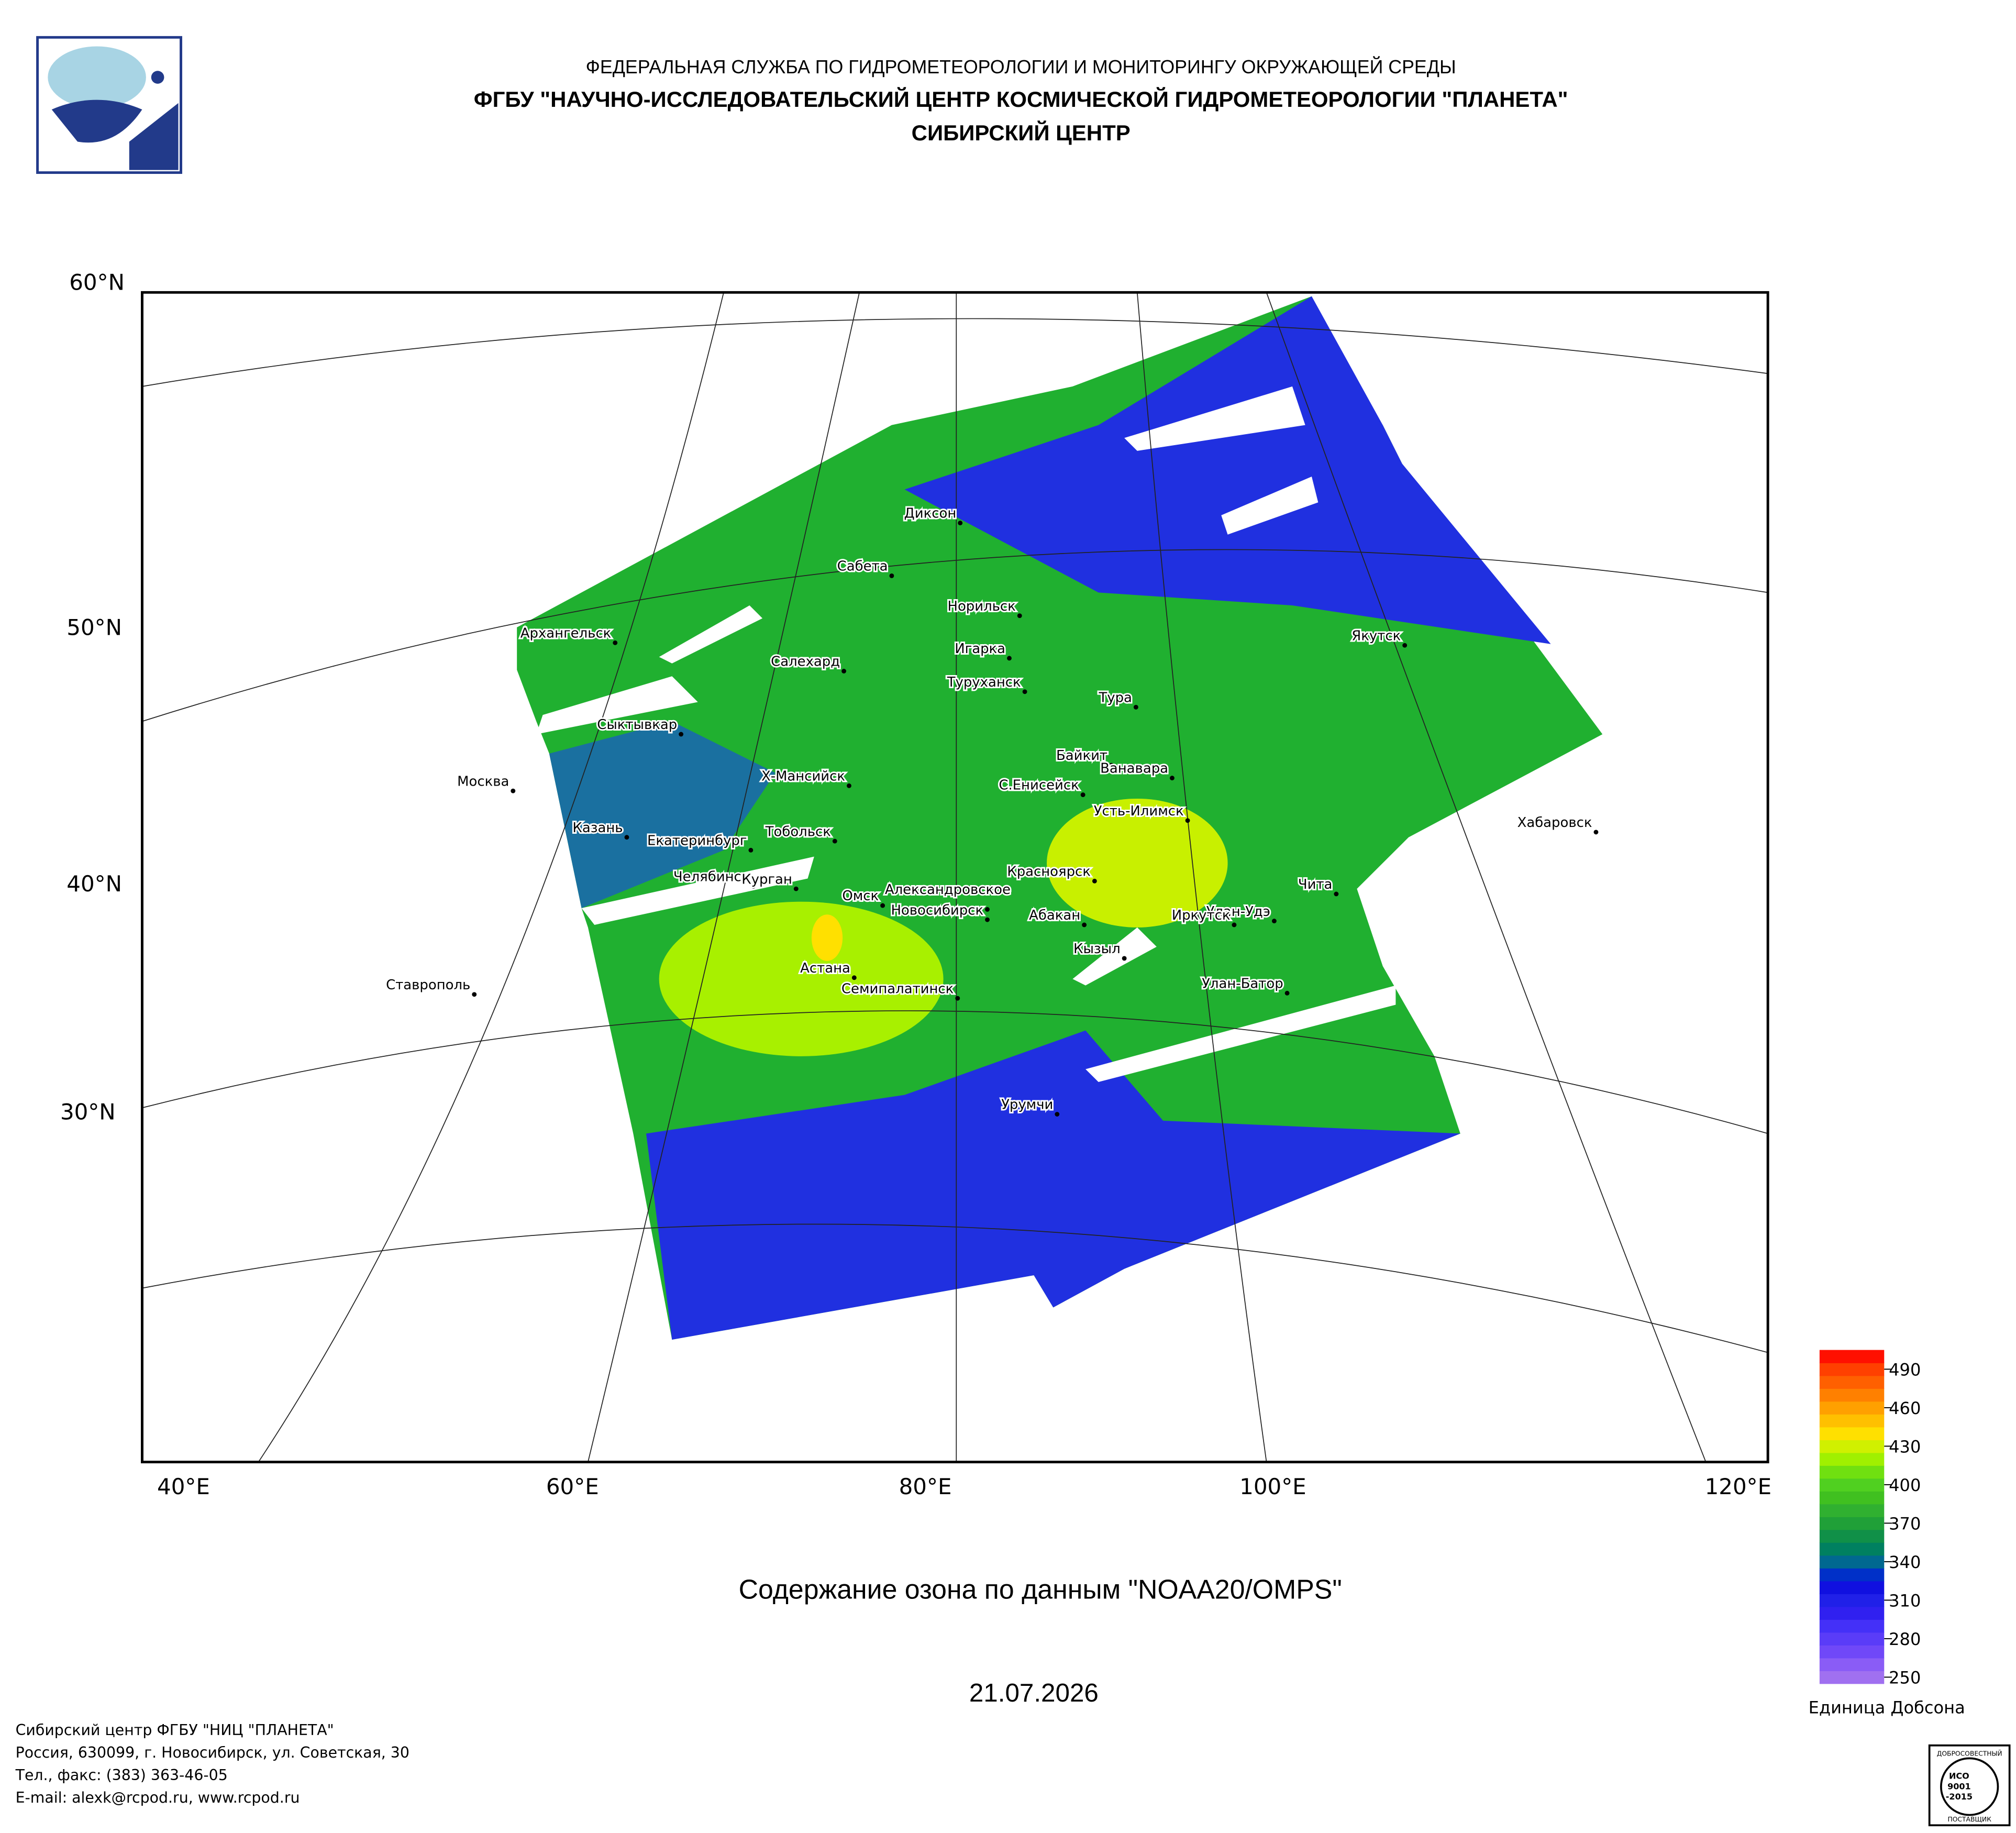  What do you see at coordinates (767, 879) in the screenshot?
I see `city-label: Курган` at bounding box center [767, 879].